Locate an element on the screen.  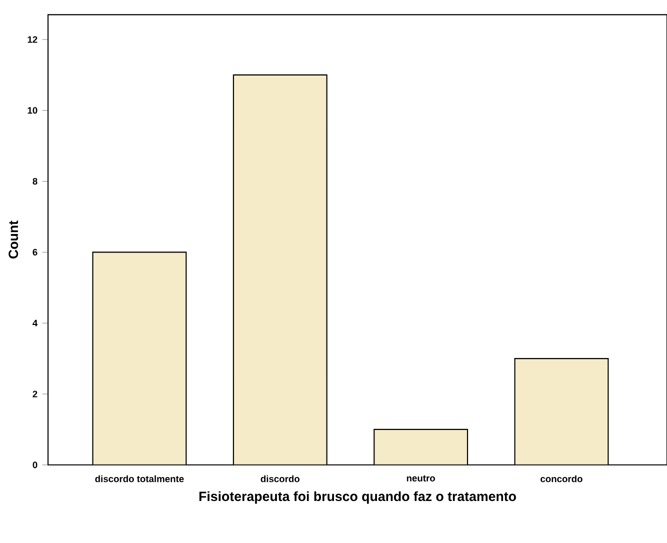
x-tick-label: discordo is located at coordinates (280, 478).